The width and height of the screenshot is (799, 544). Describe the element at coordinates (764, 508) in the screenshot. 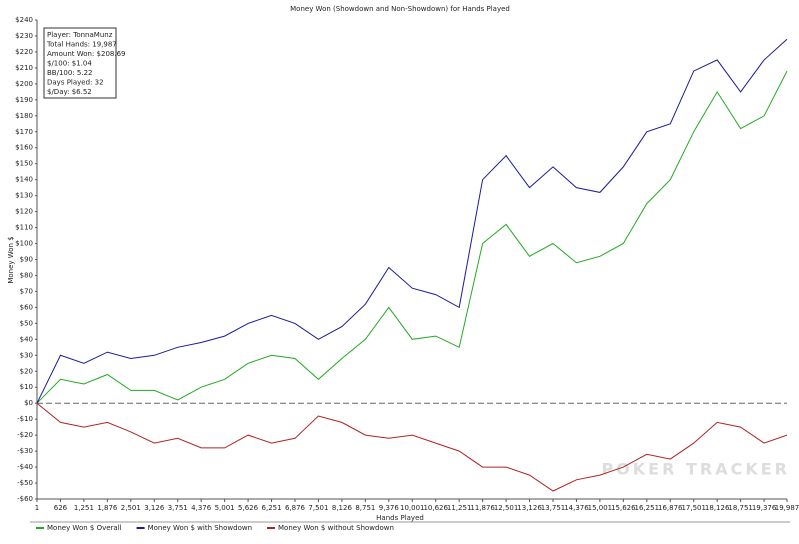

I see `x-tick-label: 19,376` at that location.